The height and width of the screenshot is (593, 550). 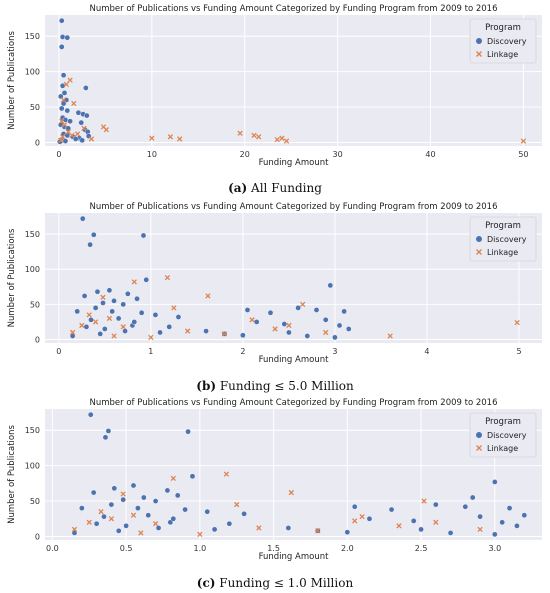 What do you see at coordinates (294, 163) in the screenshot?
I see `x-axis-label: Funding Amount` at bounding box center [294, 163].